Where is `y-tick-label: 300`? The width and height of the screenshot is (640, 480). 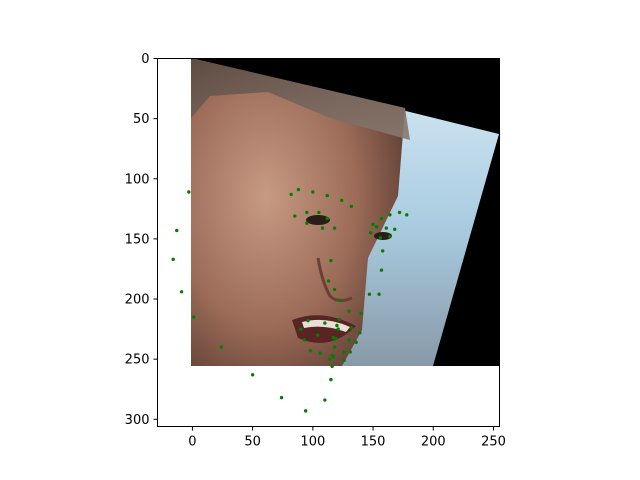
y-tick-label: 300 is located at coordinates (137, 420).